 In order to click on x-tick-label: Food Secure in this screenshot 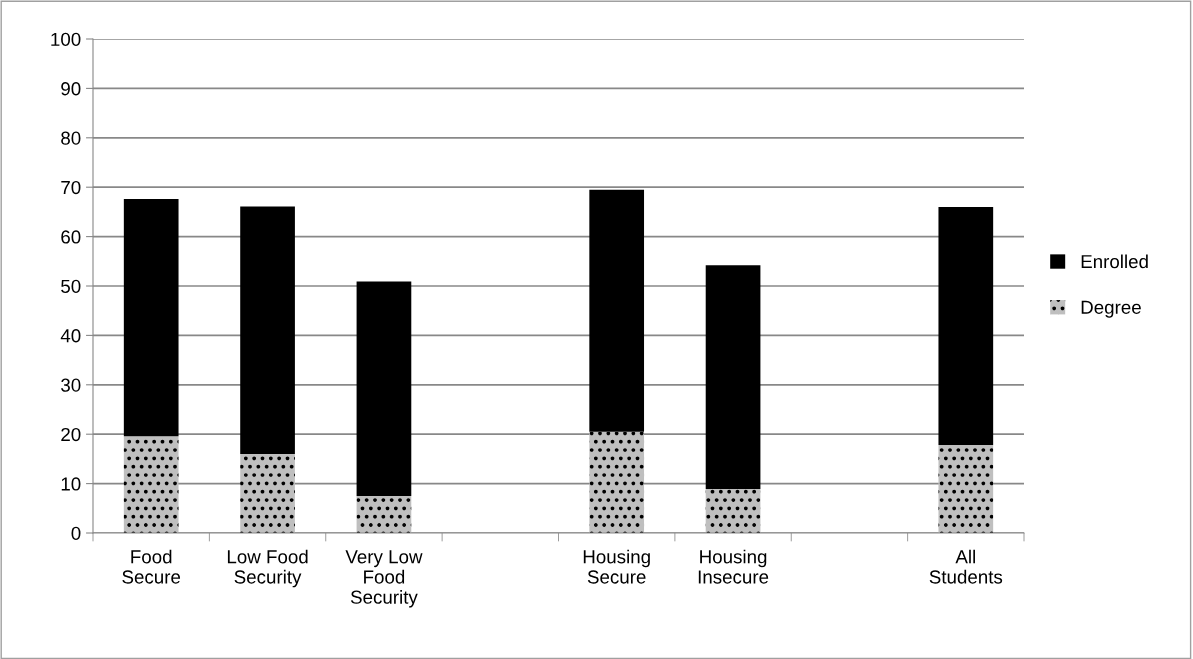, I will do `click(151, 566)`.